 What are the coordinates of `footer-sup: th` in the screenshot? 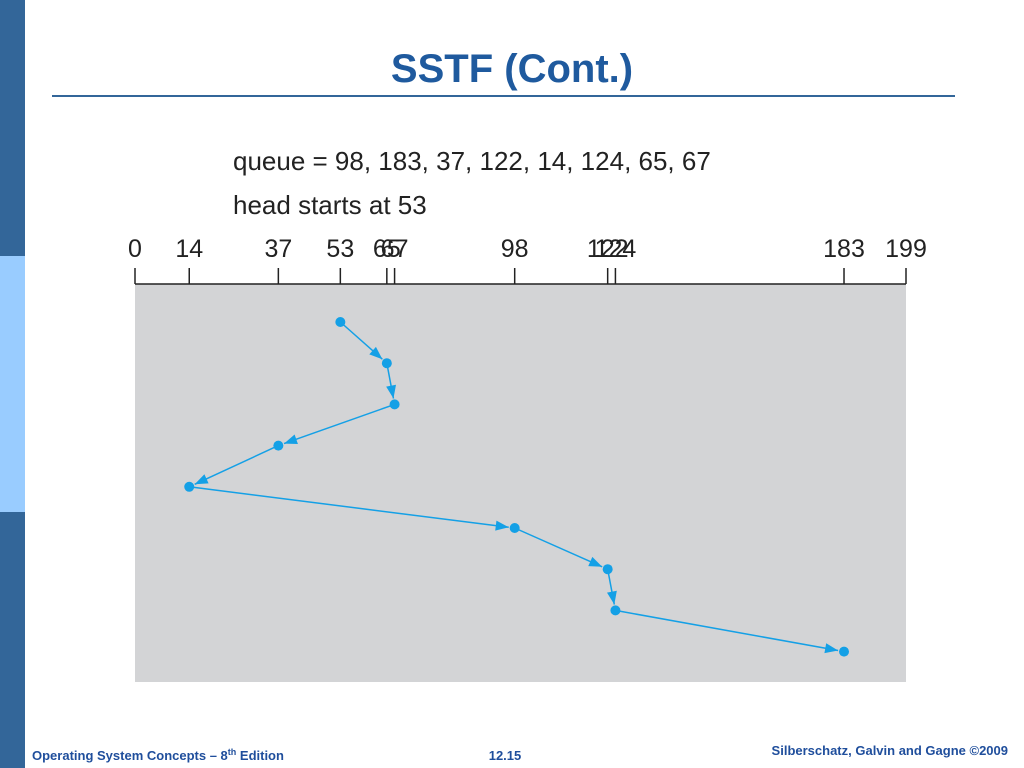 It's located at (232, 752).